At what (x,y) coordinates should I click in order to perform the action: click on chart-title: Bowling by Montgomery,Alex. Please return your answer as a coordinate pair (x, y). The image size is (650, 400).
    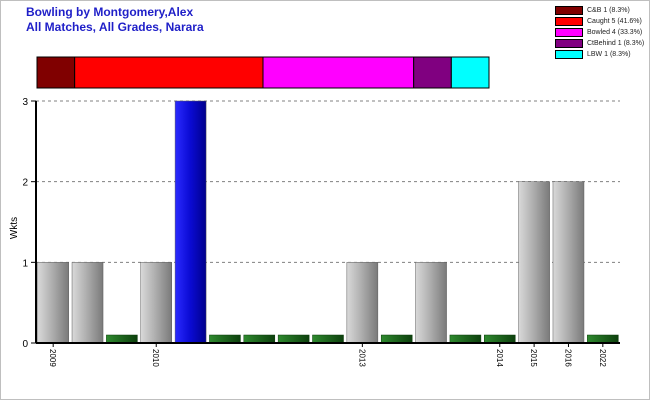
    Looking at the image, I should click on (110, 12).